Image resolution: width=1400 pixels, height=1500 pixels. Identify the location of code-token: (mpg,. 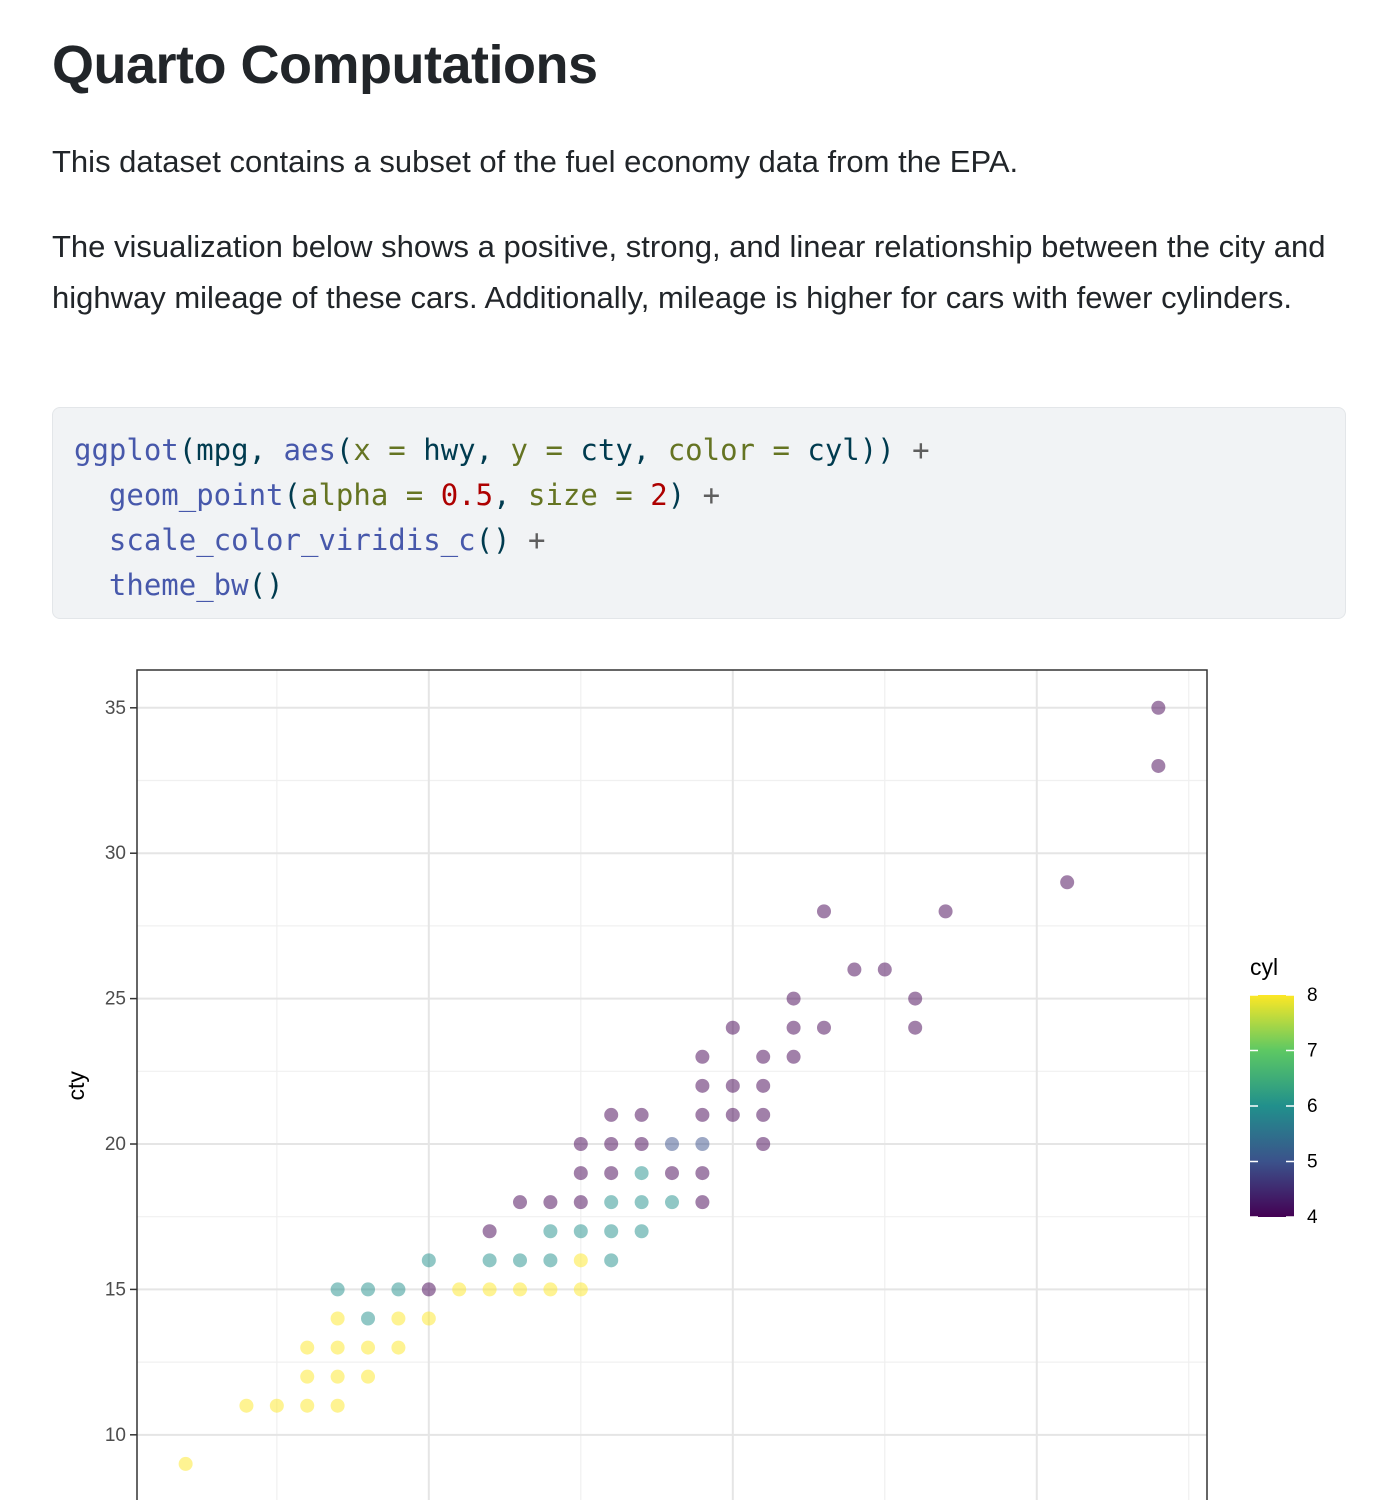
(231, 450).